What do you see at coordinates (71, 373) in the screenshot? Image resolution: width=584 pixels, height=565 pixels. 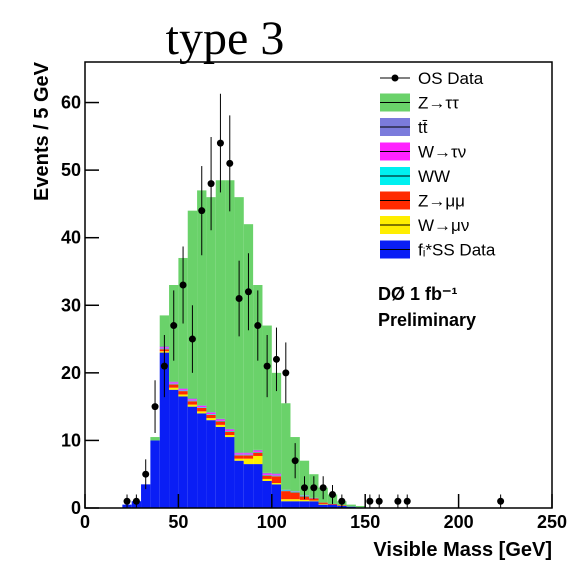 I see `y-tick-label: 20` at bounding box center [71, 373].